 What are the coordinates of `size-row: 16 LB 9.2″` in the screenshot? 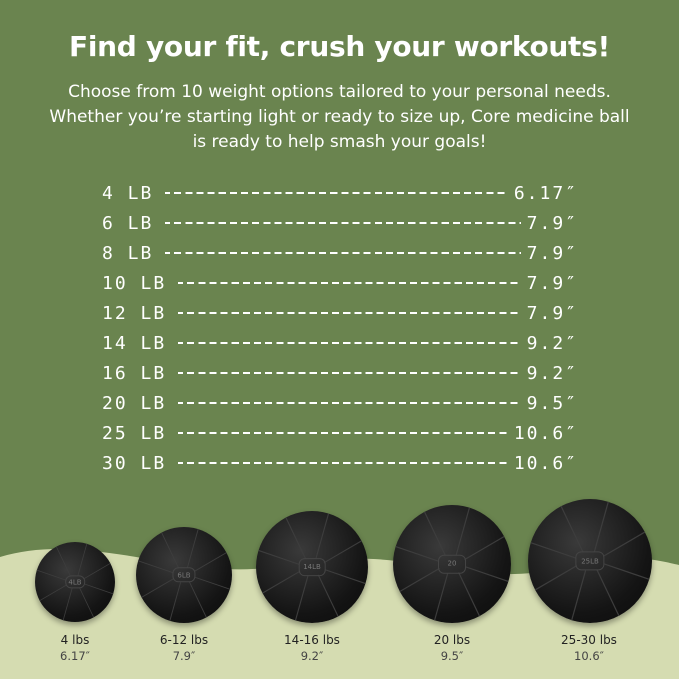 It's located at (340, 373).